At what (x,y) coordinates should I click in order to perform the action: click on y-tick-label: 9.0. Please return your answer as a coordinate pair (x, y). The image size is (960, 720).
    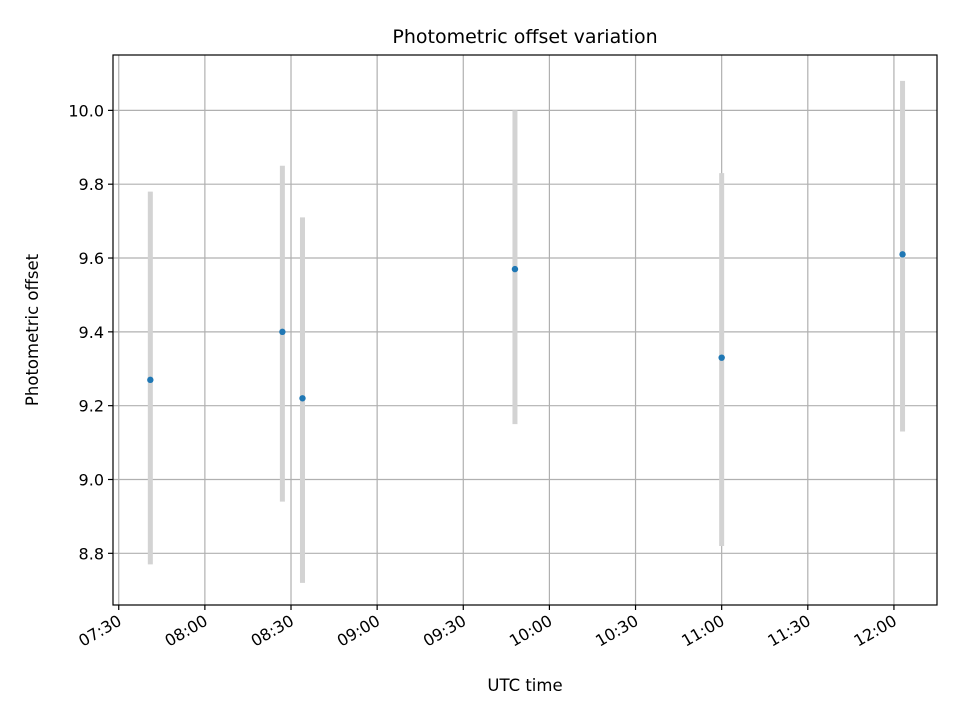
    Looking at the image, I should click on (91, 479).